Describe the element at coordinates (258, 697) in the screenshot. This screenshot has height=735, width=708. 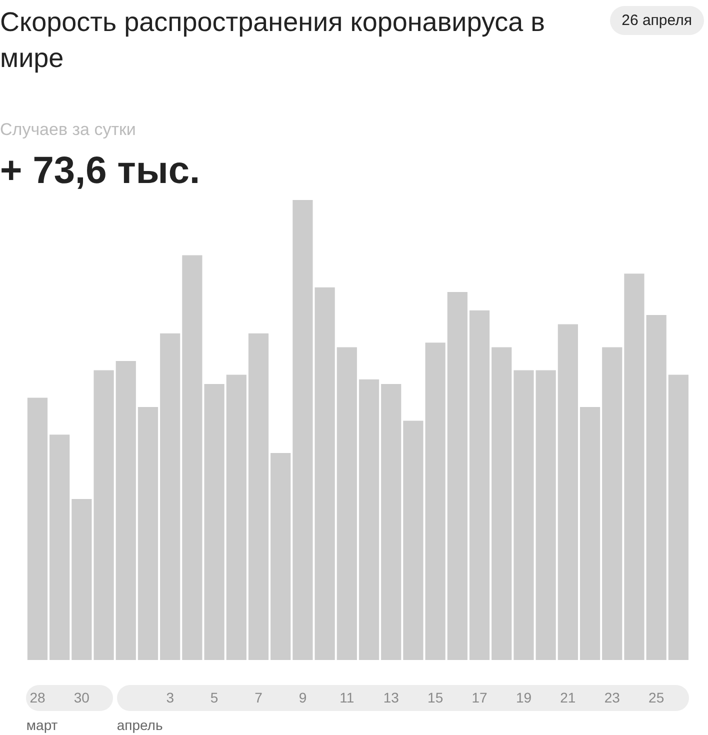
I see `x-tick-label: 7` at that location.